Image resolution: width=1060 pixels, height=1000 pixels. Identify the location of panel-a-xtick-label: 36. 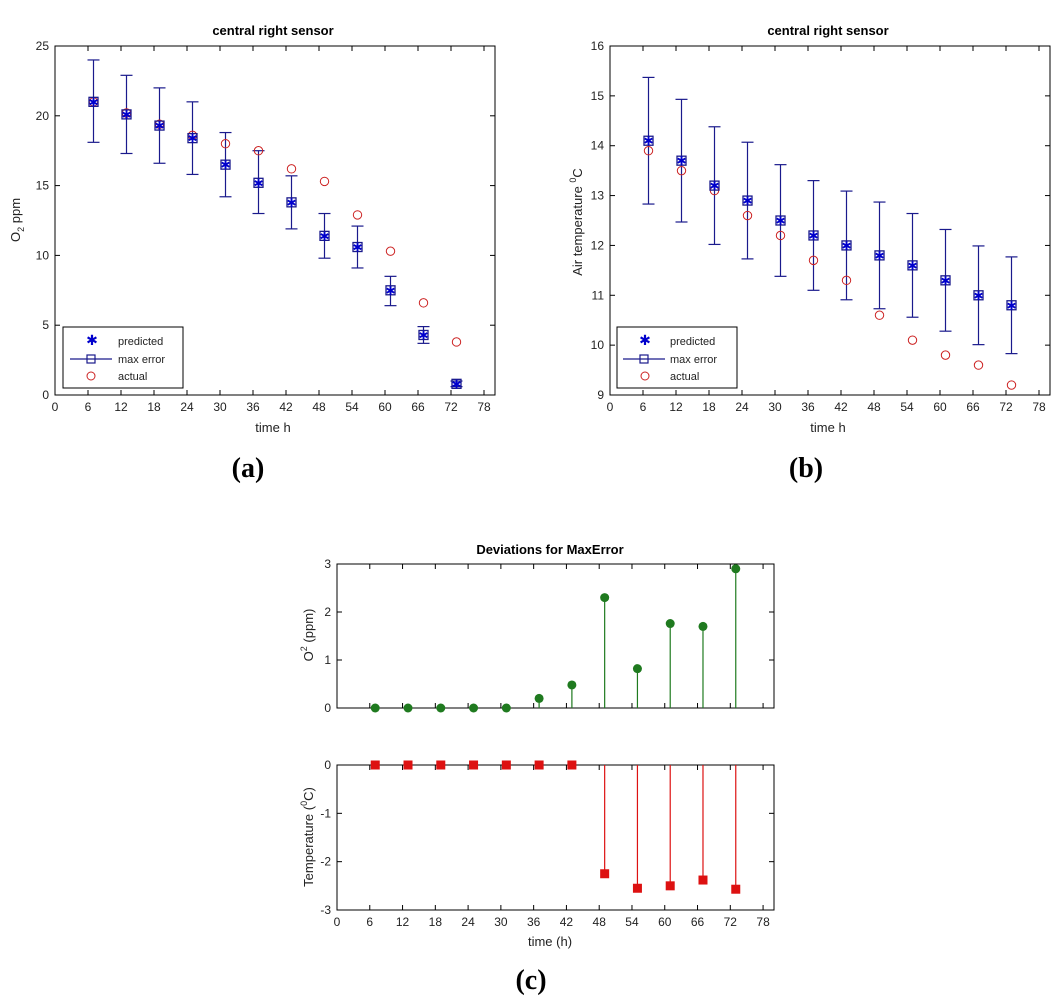
(253, 407).